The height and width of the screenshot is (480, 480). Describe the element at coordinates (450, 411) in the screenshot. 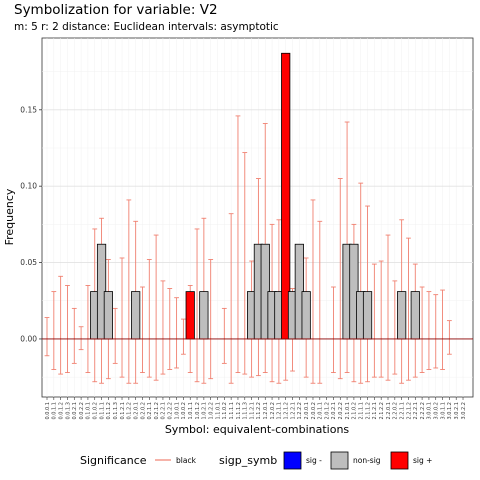

I see `x-tick-label: 3.0.1.2` at that location.